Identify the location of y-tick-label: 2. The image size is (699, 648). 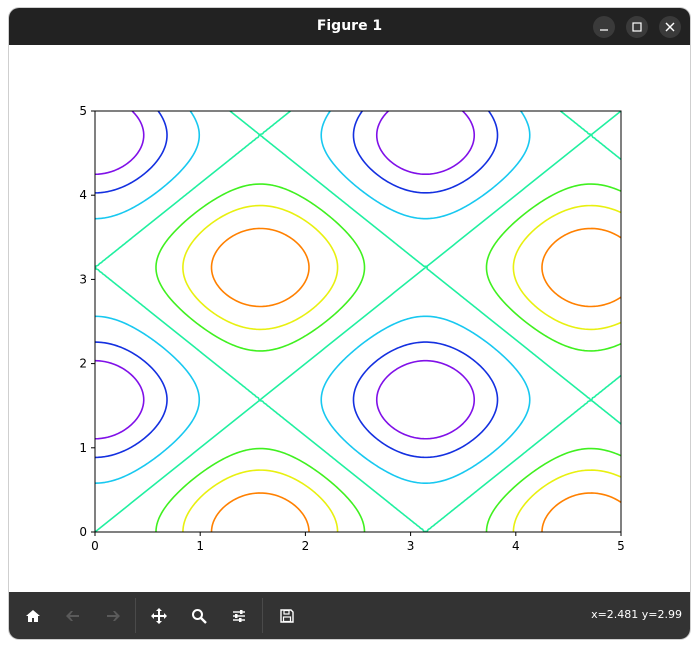
(83, 364).